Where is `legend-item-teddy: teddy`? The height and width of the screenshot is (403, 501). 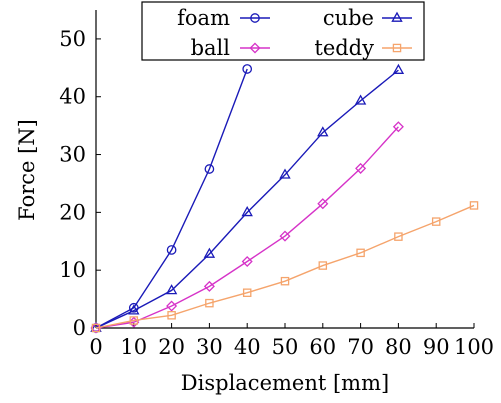 legend-item-teddy: teddy is located at coordinates (363, 48).